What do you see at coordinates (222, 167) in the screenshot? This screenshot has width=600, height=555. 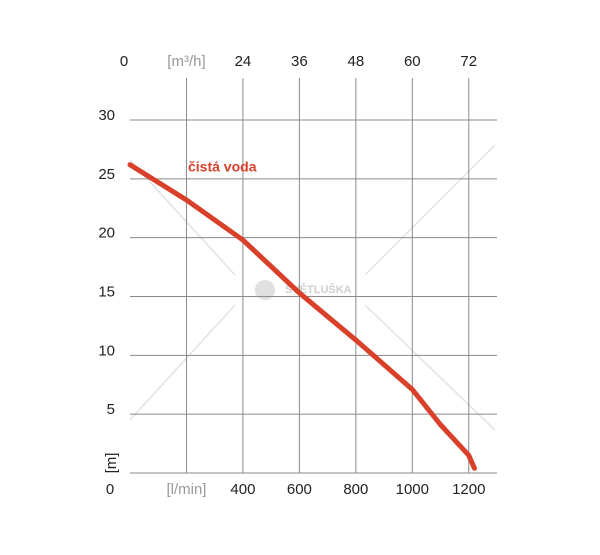 I see `series-label: čistá voda` at bounding box center [222, 167].